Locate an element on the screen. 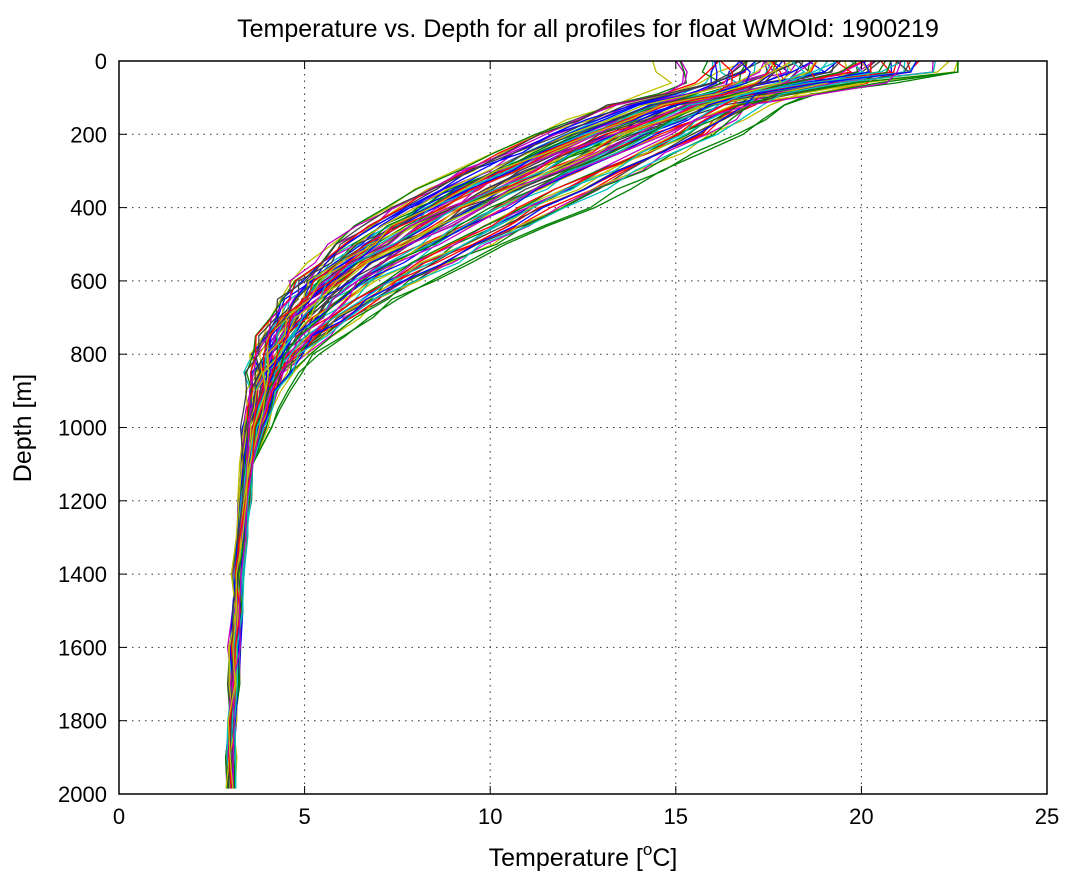  x-tick-label: 20 is located at coordinates (861, 816).